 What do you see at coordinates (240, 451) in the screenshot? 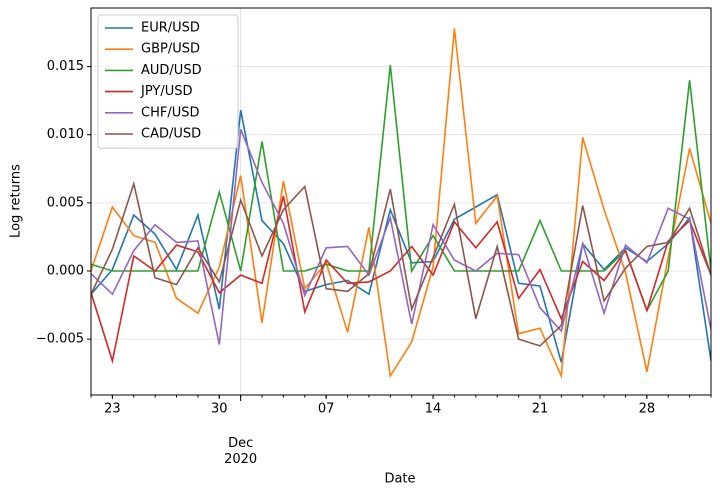
I see `x-tick-label: Dec 2020` at bounding box center [240, 451].